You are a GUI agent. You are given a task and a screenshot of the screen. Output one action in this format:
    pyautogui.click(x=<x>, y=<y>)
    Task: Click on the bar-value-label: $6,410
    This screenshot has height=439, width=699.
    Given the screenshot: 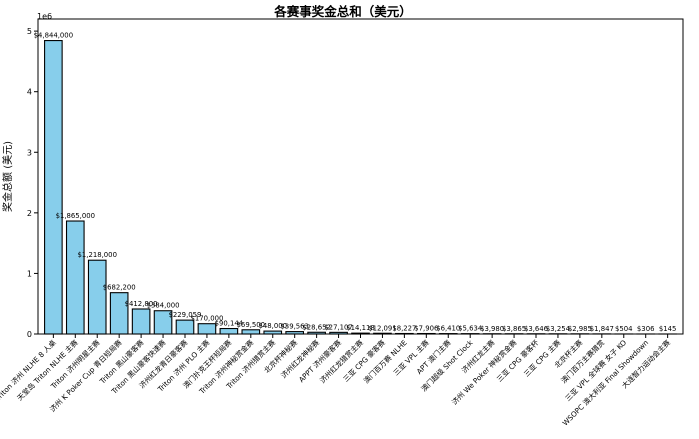 What is the action you would take?
    pyautogui.click(x=448, y=329)
    